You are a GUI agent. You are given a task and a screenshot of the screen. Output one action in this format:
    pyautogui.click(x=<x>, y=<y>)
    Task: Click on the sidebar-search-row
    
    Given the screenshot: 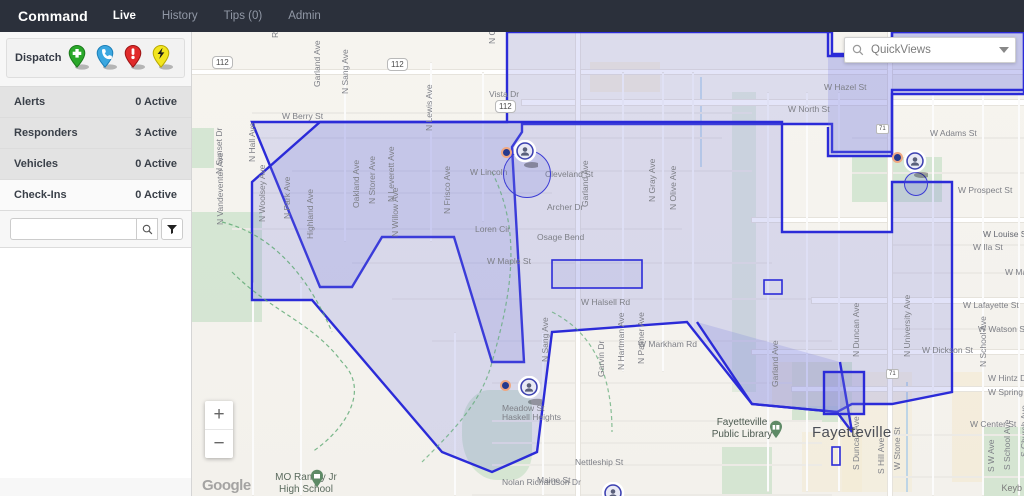 What is the action you would take?
    pyautogui.click(x=95, y=229)
    